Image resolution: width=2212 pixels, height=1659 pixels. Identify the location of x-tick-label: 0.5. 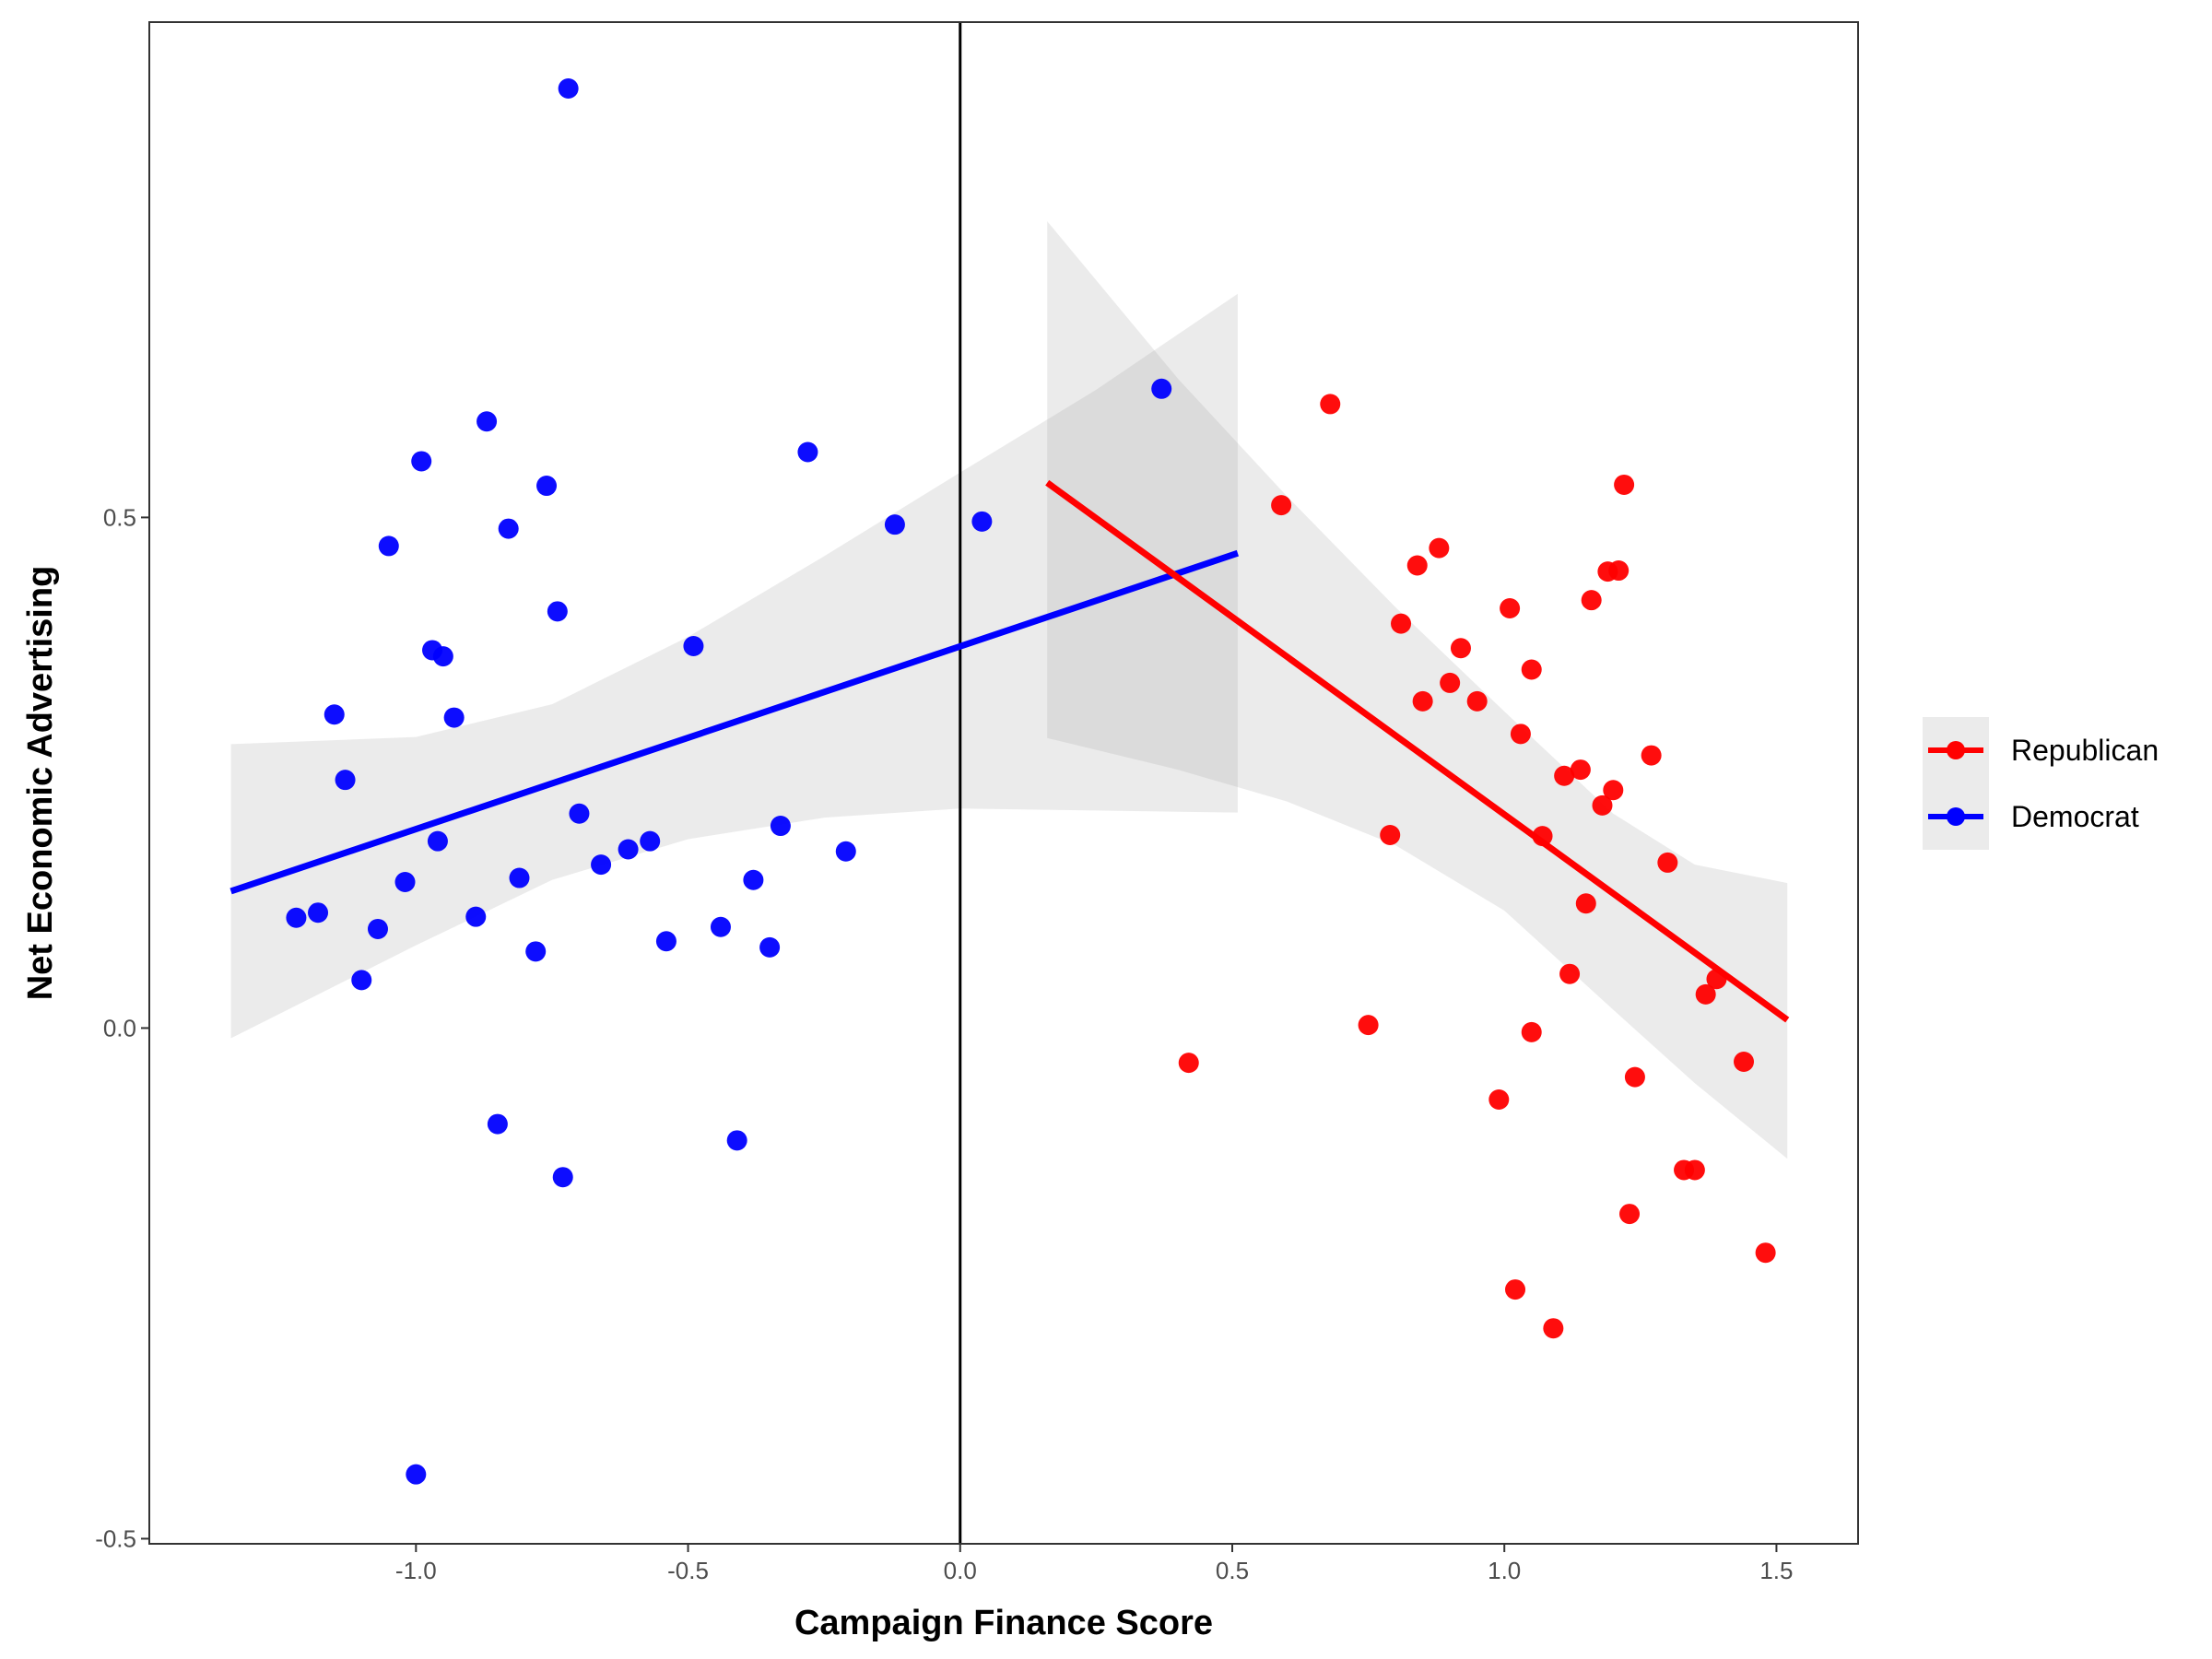
(1232, 1570).